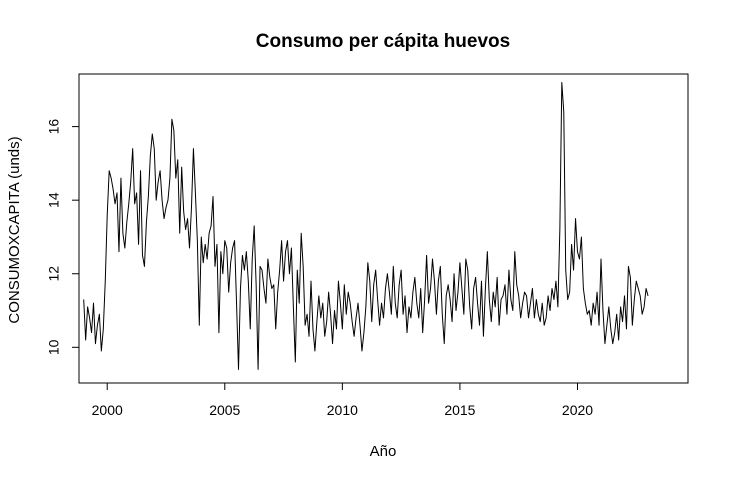 Image resolution: width=729 pixels, height=481 pixels. I want to click on y-axis-label: CONSUMOXCAPITA (unds), so click(14, 229).